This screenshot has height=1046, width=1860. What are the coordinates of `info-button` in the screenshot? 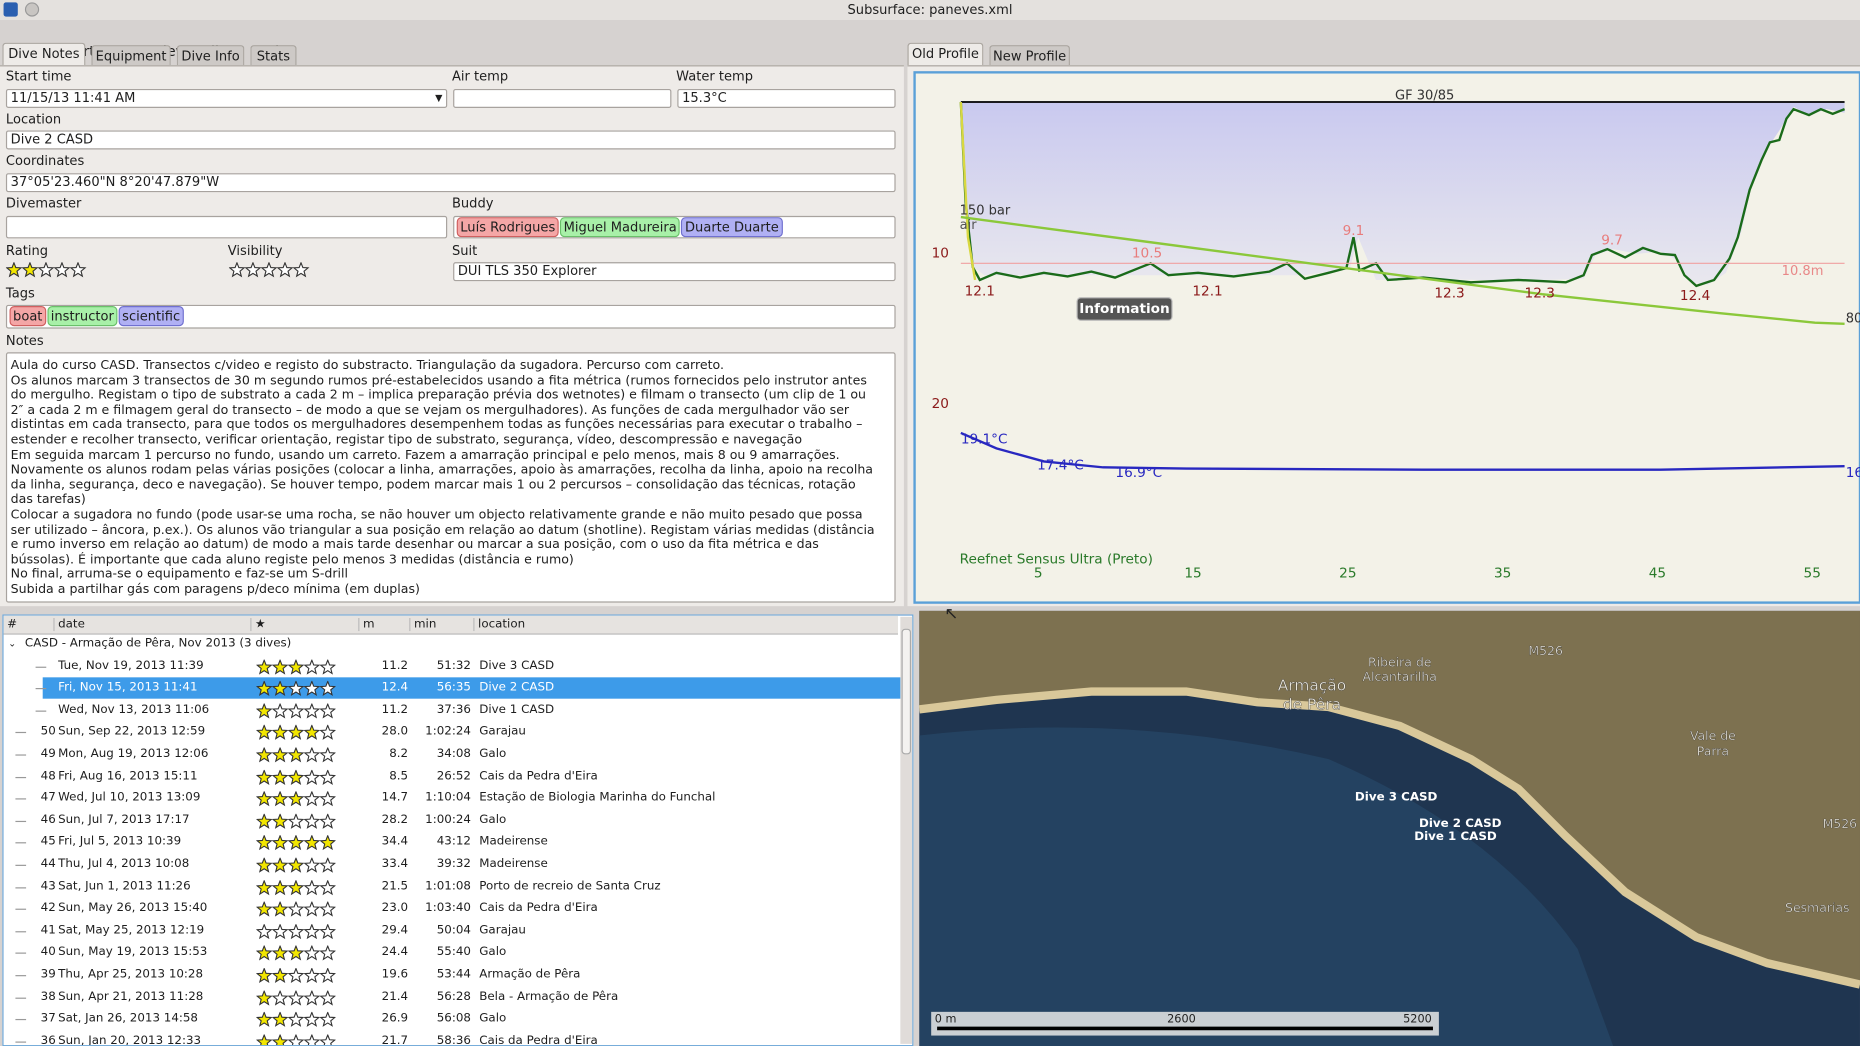 It's located at (1124, 309).